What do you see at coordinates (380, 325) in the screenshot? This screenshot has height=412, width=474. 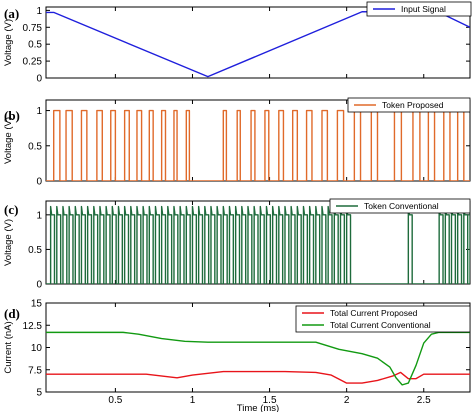 I see `legend-entry: Total Current Conventional` at bounding box center [380, 325].